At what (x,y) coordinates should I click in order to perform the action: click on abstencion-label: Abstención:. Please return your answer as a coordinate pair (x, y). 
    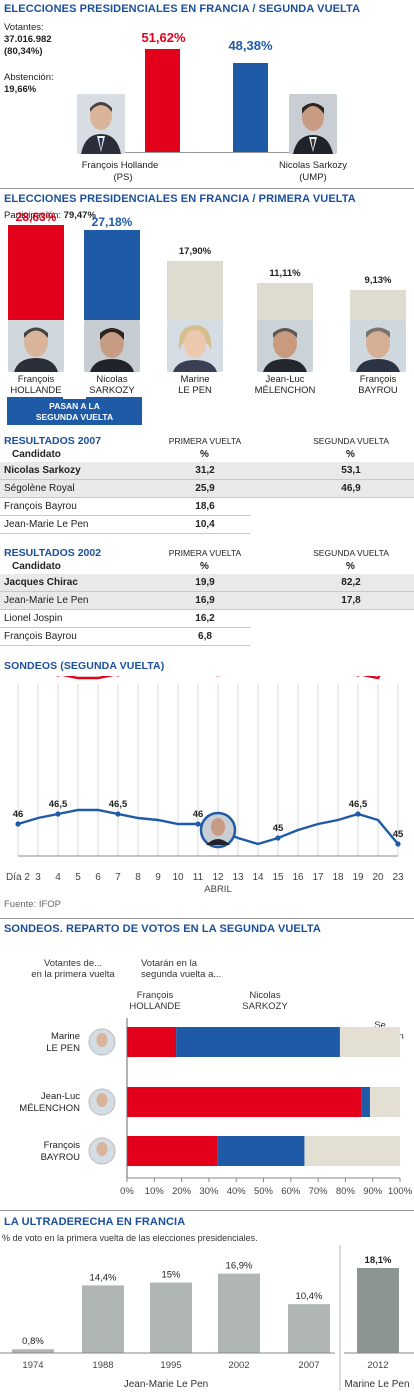
    Looking at the image, I should click on (29, 77).